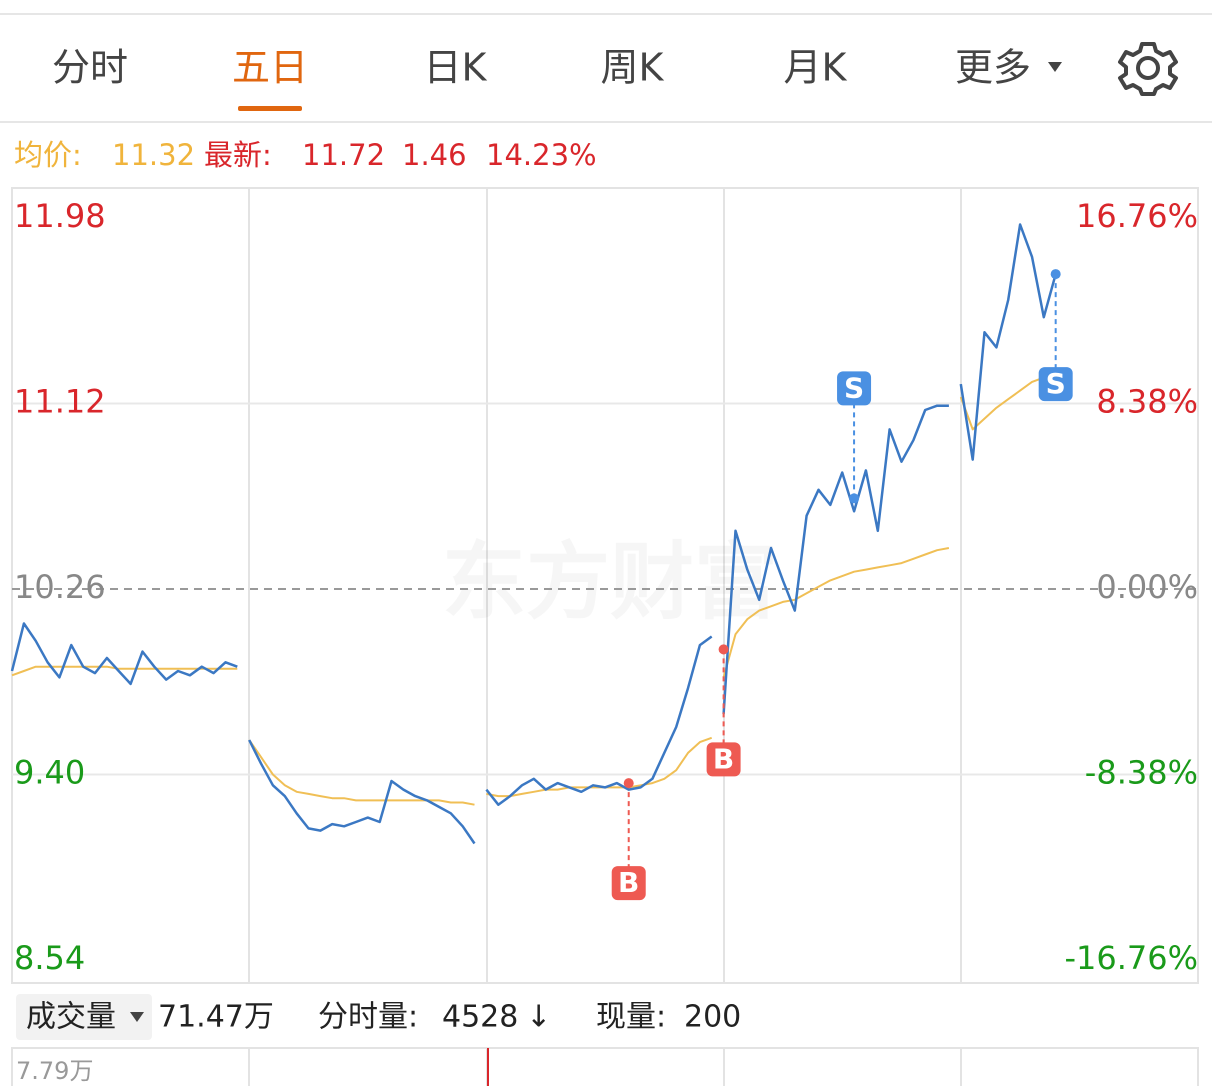  Describe the element at coordinates (60, 402) in the screenshot. I see `y-tick-label: 11.12` at that location.